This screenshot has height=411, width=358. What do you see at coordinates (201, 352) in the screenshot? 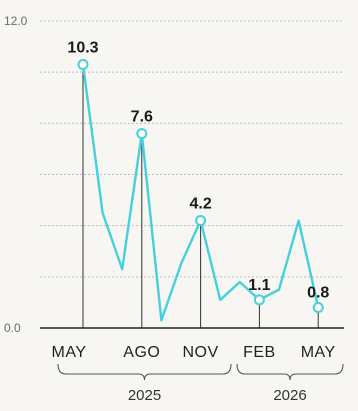
I see `x-axis-label: NOV` at bounding box center [201, 352].